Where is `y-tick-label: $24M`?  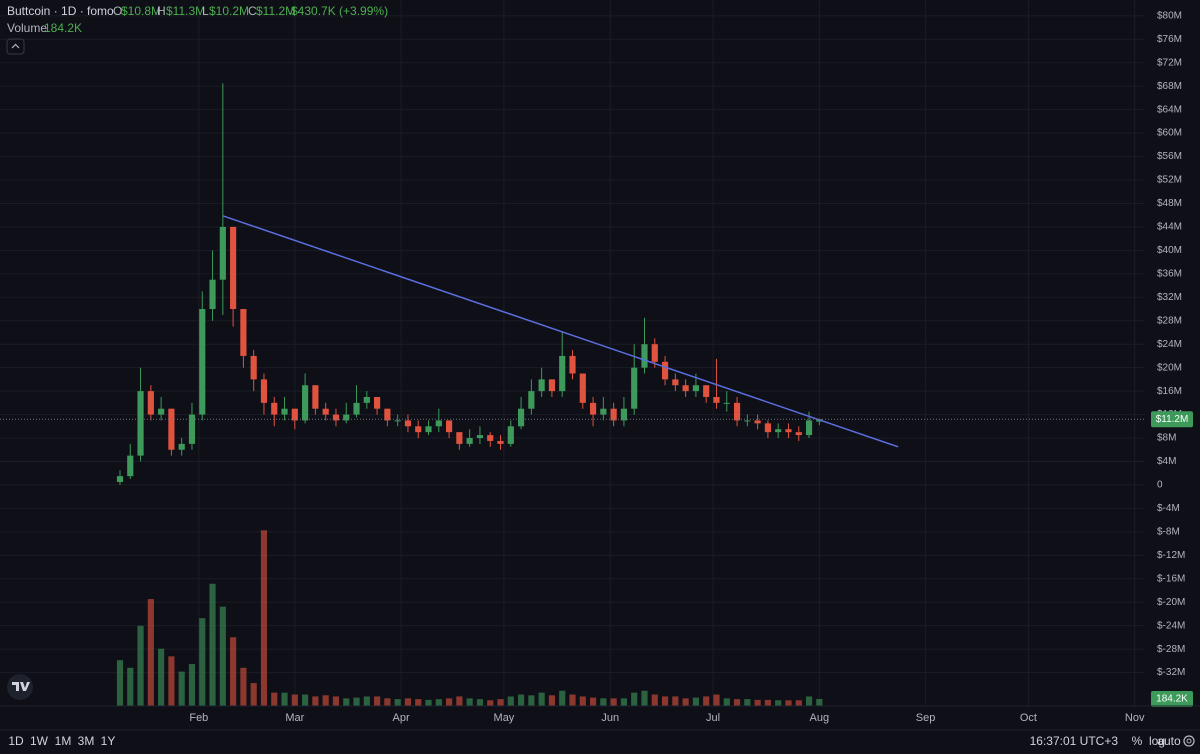
y-tick-label: $24M is located at coordinates (1169, 344).